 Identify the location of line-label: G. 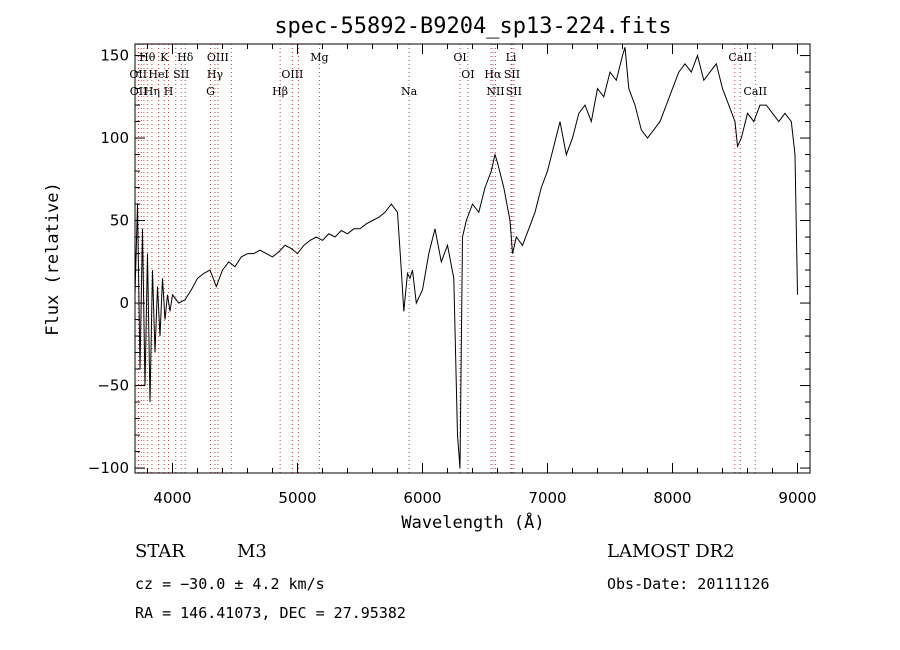
(210, 91).